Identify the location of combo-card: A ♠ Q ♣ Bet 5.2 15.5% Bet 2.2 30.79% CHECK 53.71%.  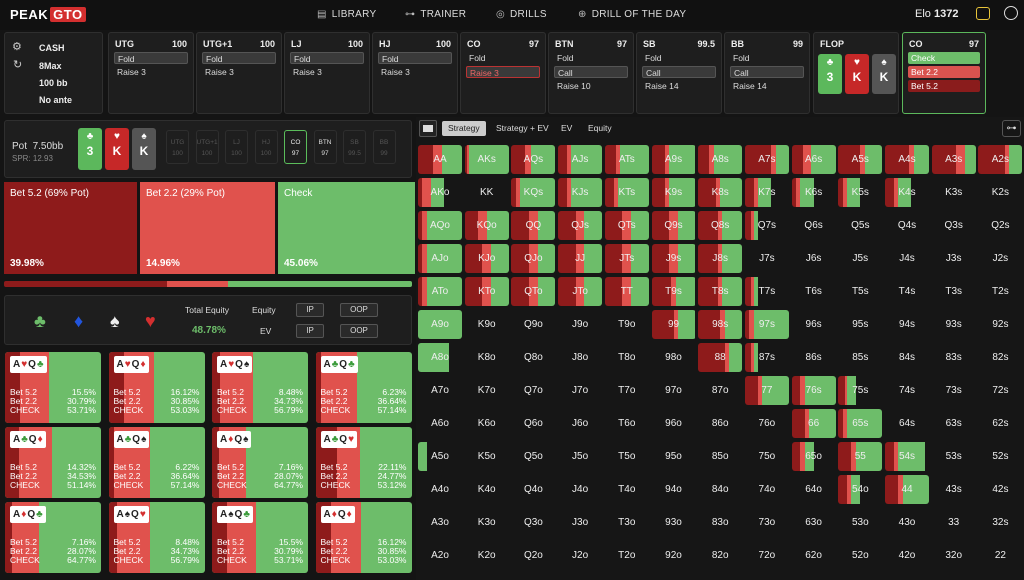
(260, 537).